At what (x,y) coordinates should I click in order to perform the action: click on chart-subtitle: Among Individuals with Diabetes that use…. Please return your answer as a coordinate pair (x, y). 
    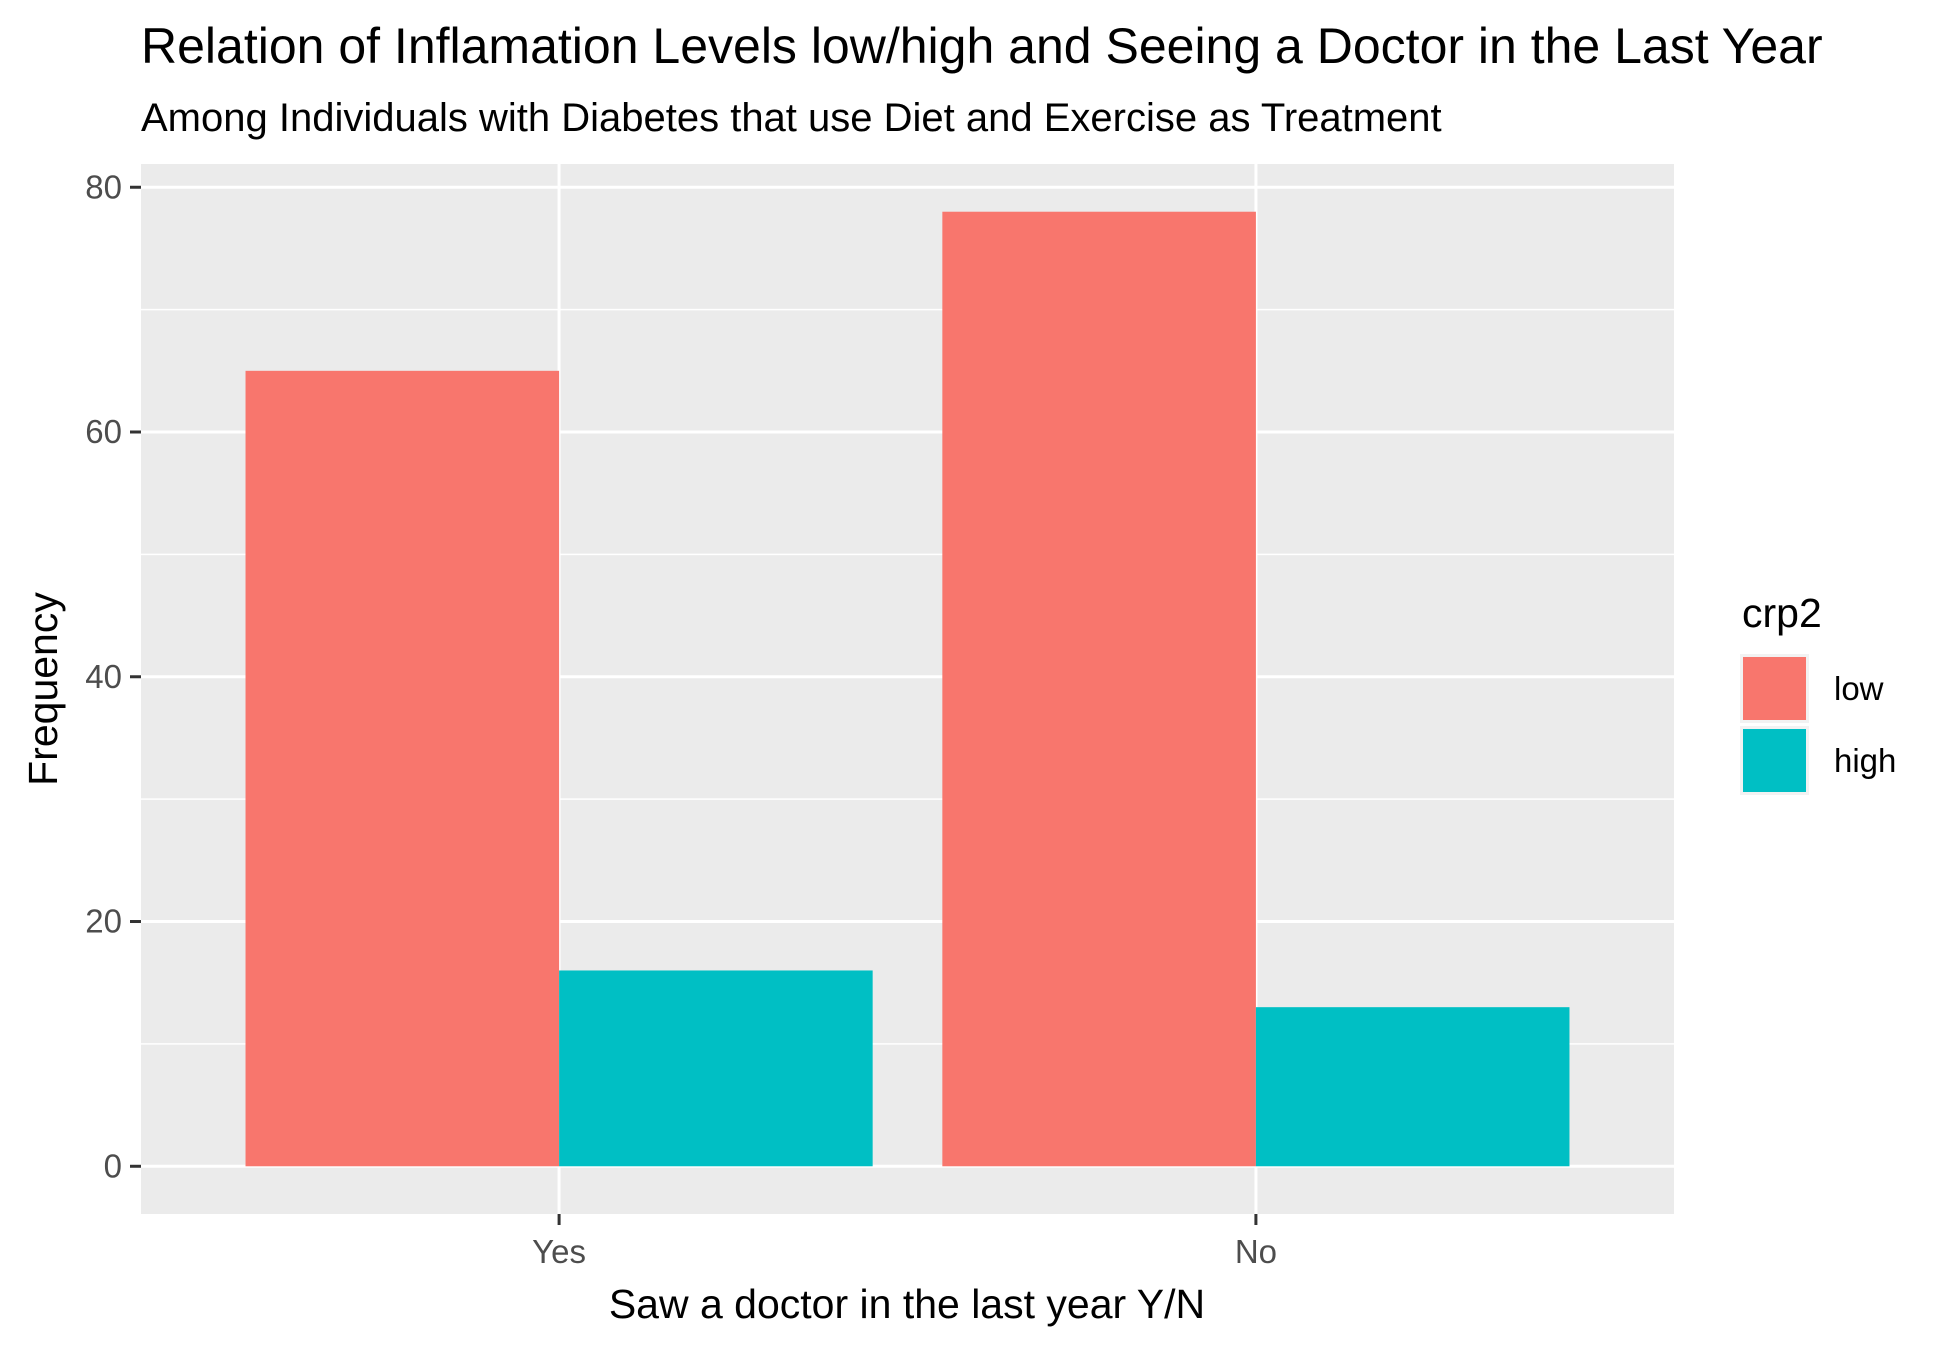
    Looking at the image, I should click on (791, 118).